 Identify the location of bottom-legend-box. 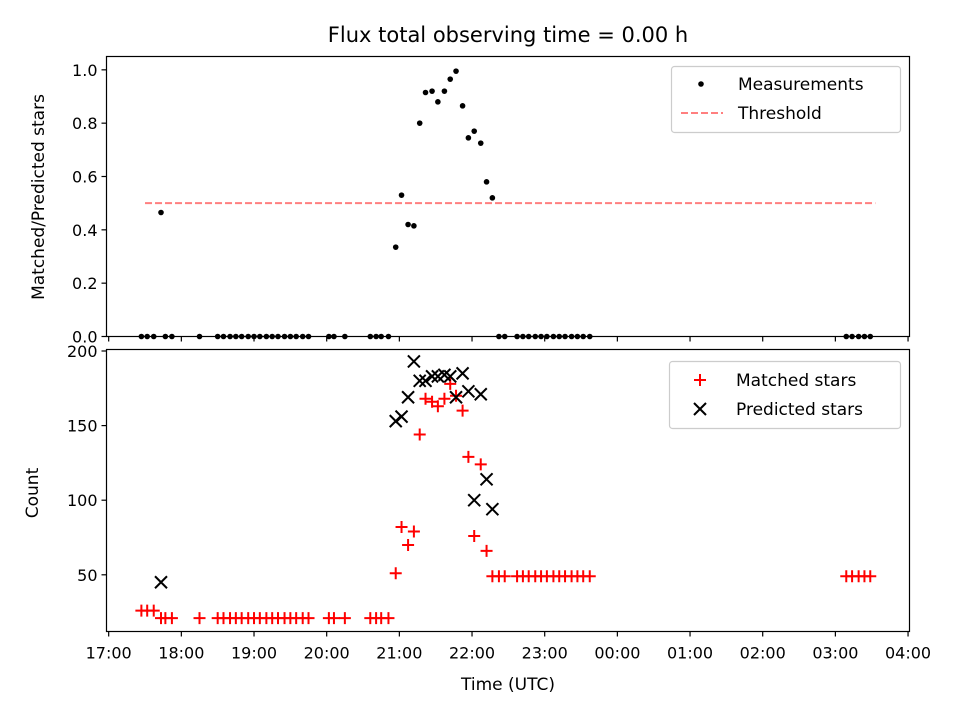
(785, 395).